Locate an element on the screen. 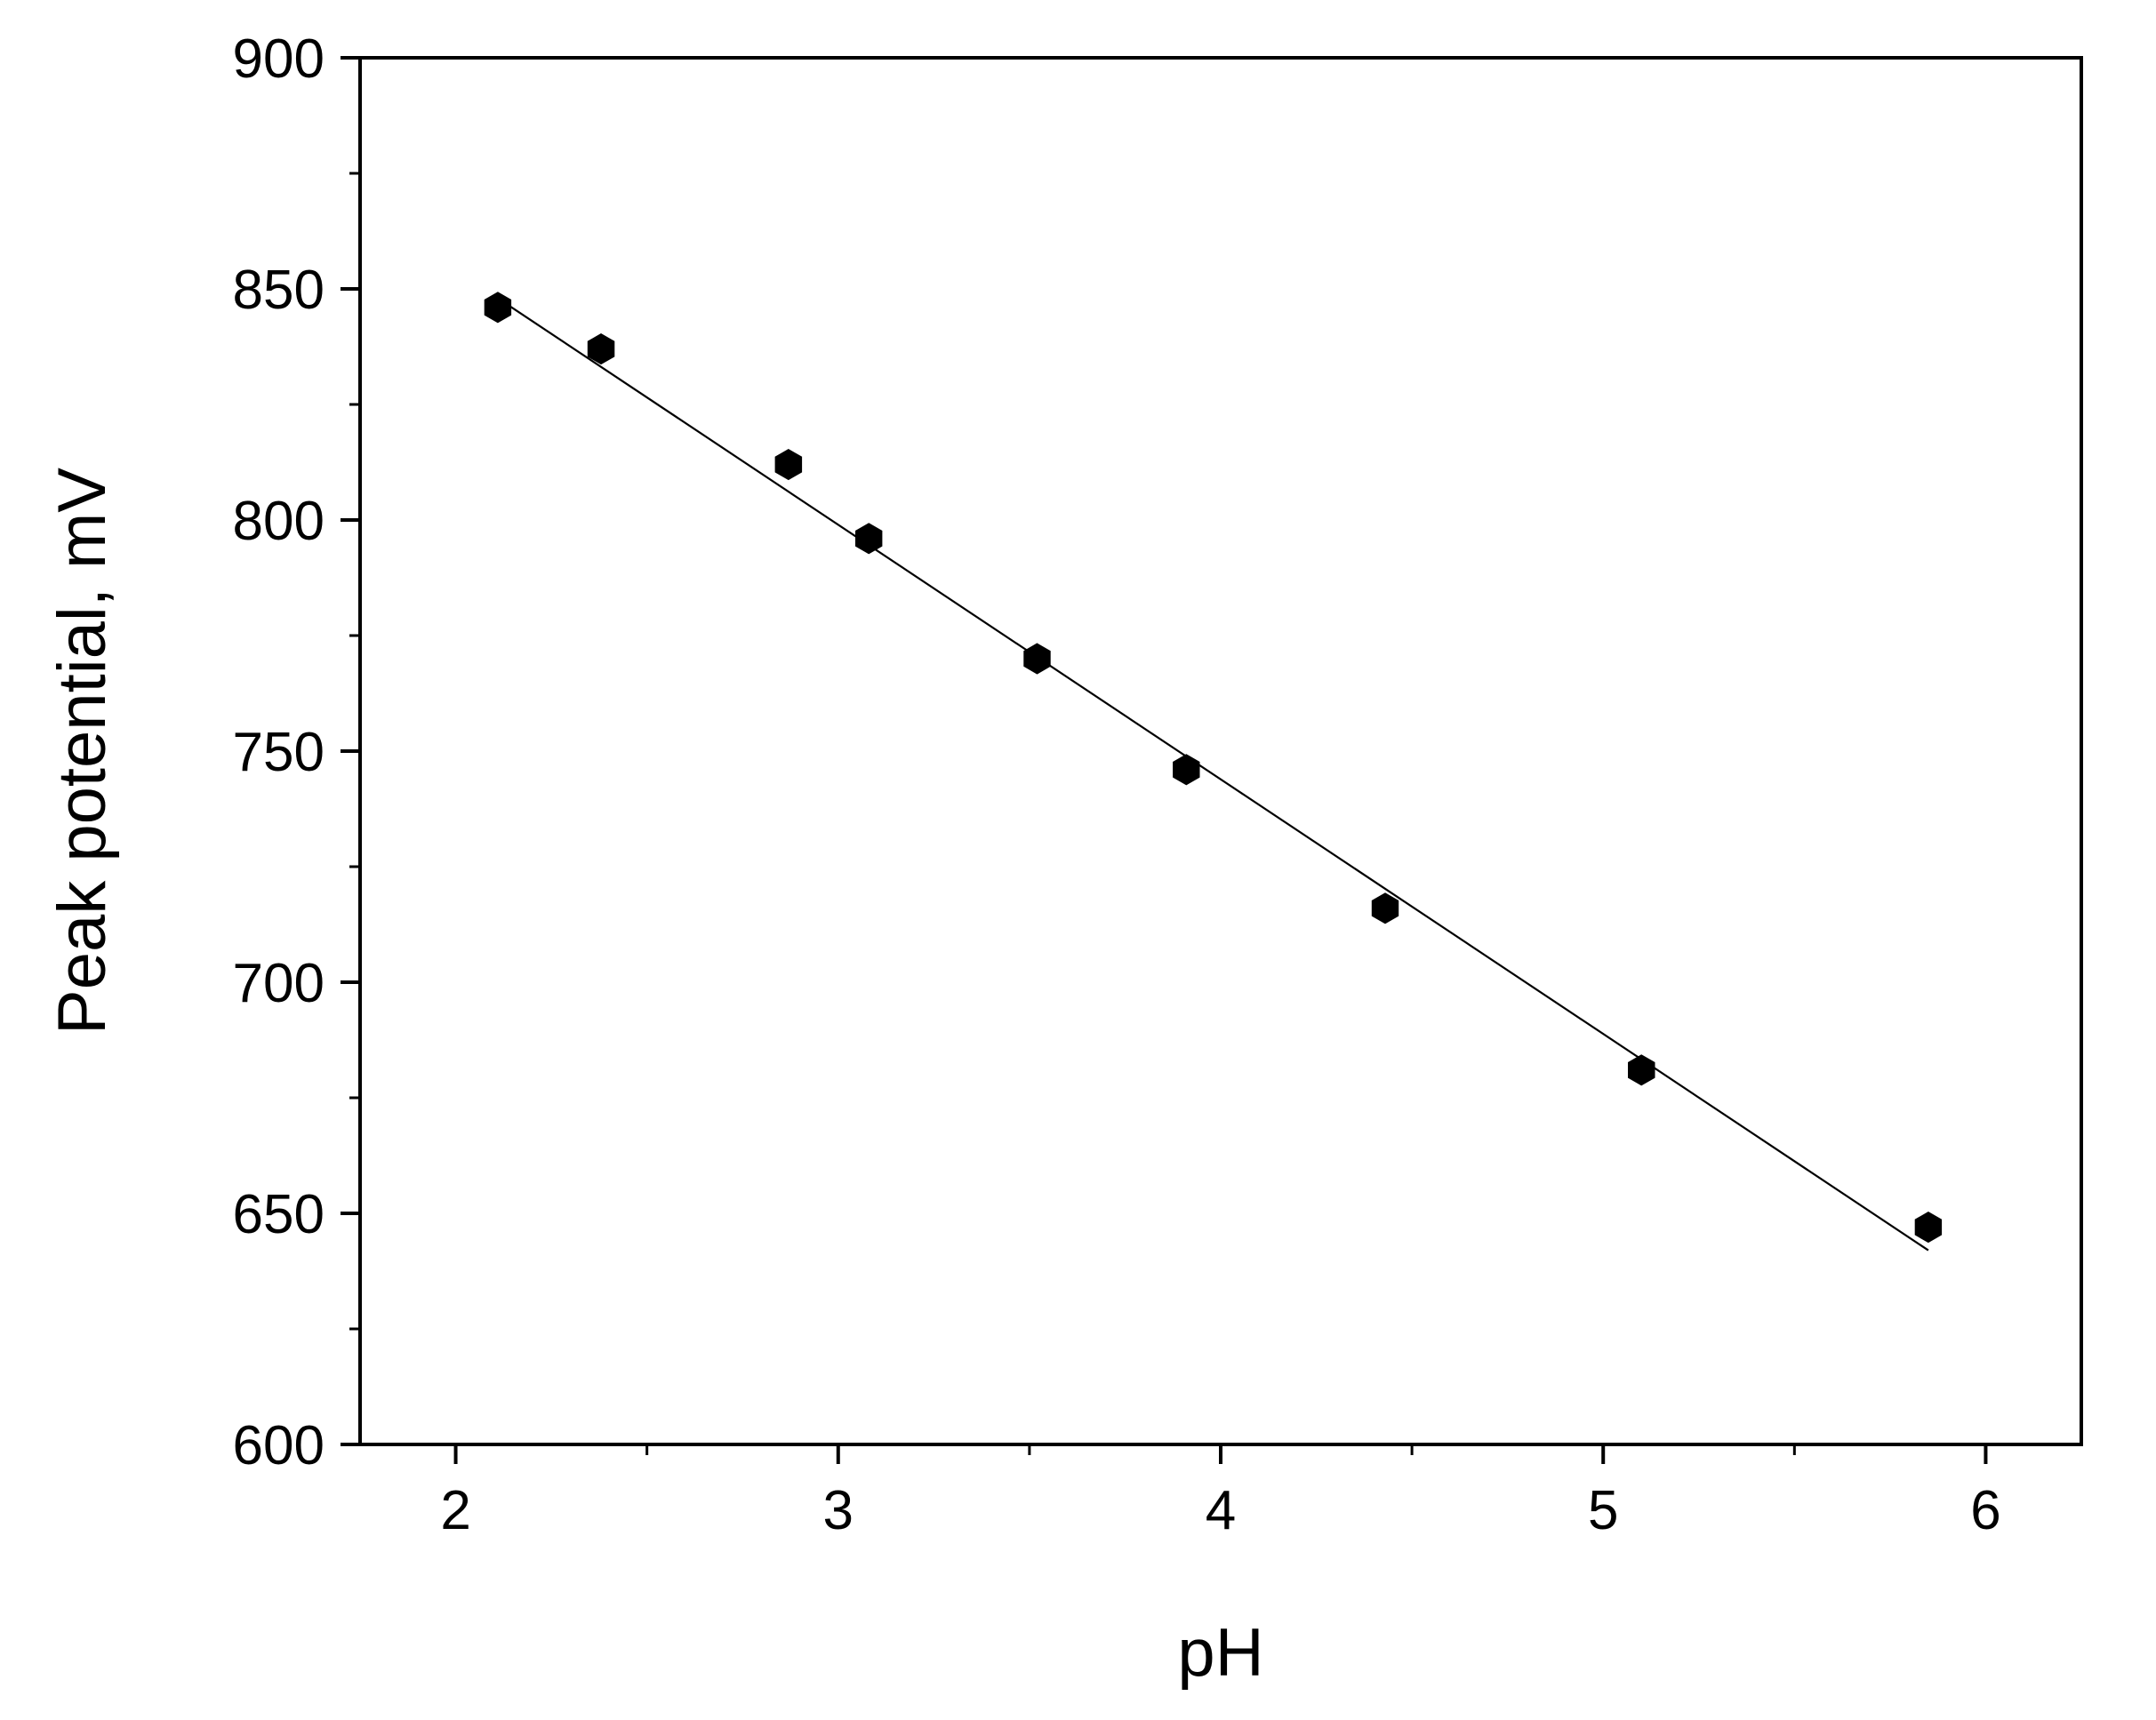 This screenshot has width=2156, height=1720. x-tick-label: 2 is located at coordinates (455, 1510).